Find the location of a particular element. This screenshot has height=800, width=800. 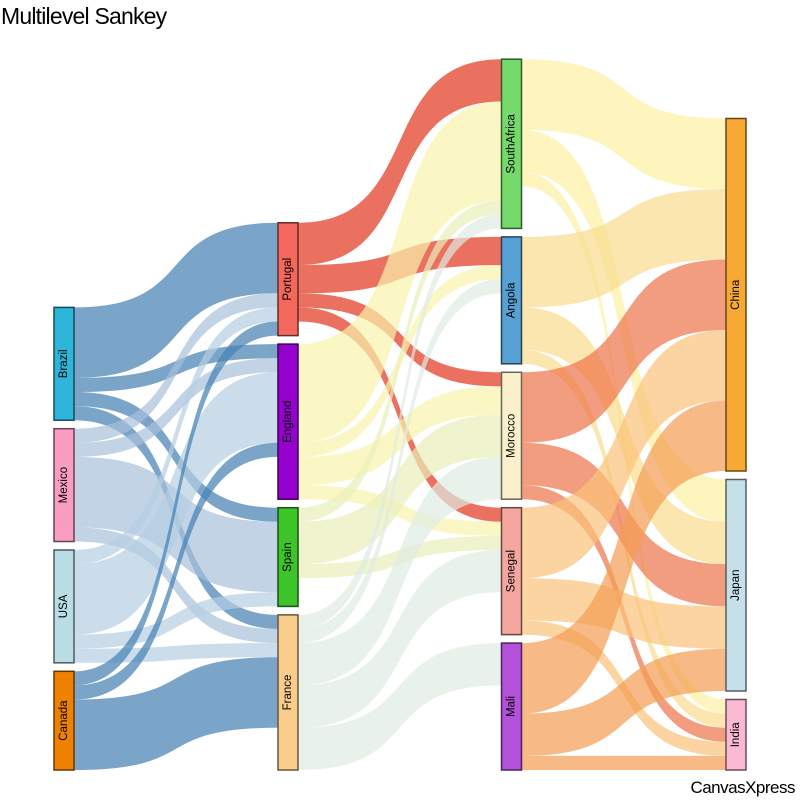

svg-text: China is located at coordinates (736, 294).